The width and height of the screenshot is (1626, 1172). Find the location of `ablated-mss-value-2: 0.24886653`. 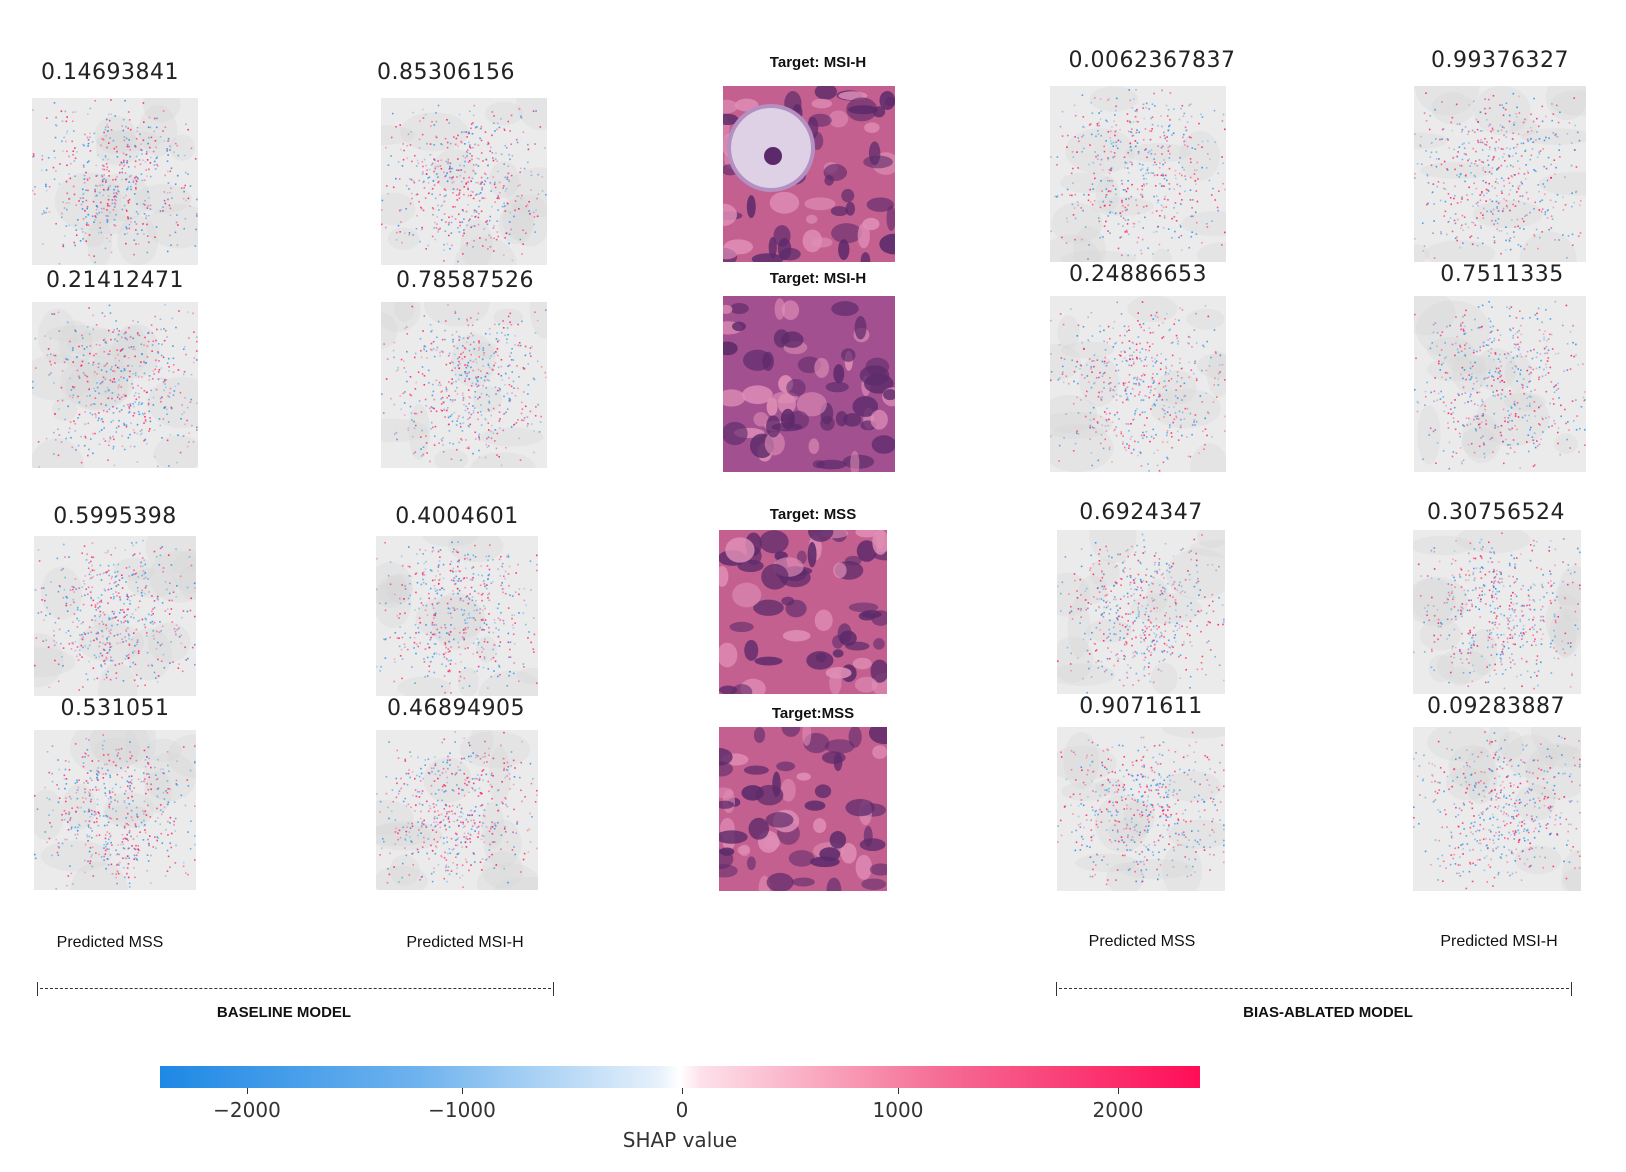

ablated-mss-value-2: 0.24886653 is located at coordinates (1138, 274).